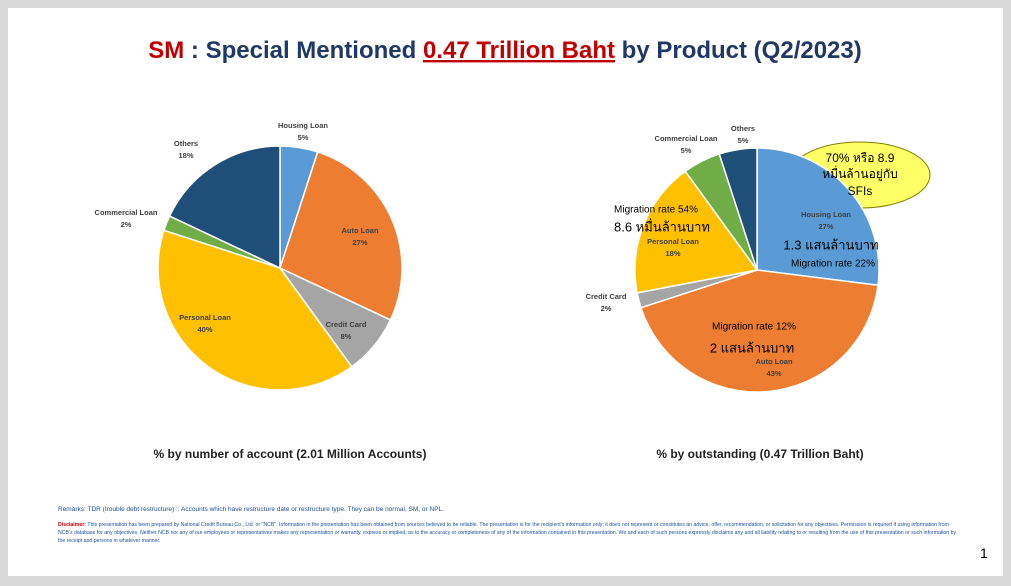 This screenshot has width=1011, height=586. What do you see at coordinates (662, 226) in the screenshot?
I see `annotation: 8.6 หมื่นล้านบาท` at bounding box center [662, 226].